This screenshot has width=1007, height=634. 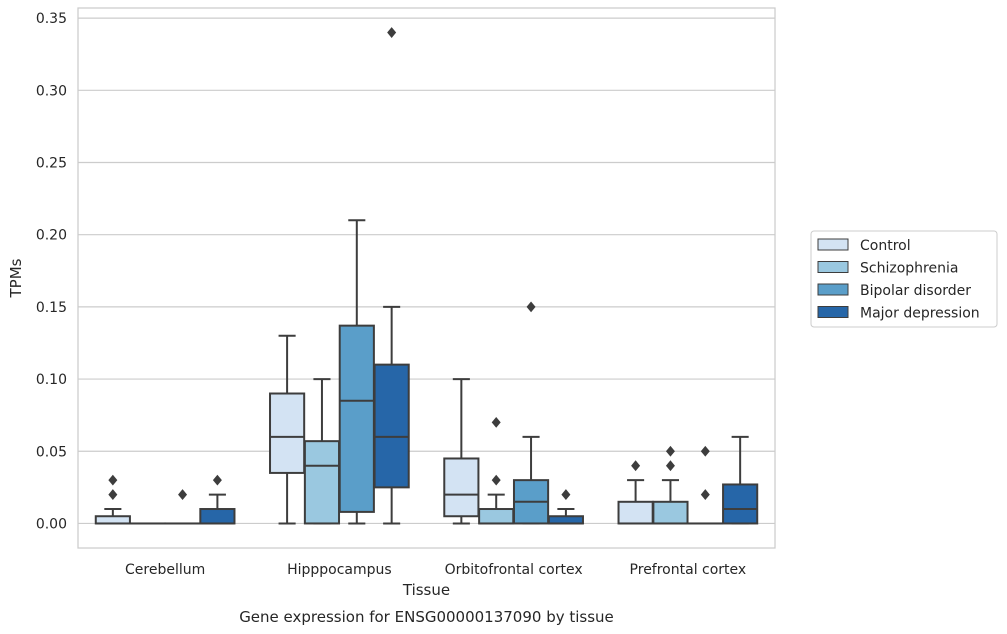 What do you see at coordinates (51, 271) in the screenshot?
I see `y-axis-ticks: 0.00 0.05 0.10 0.15 0.20 0.25 0.30 0.35` at bounding box center [51, 271].